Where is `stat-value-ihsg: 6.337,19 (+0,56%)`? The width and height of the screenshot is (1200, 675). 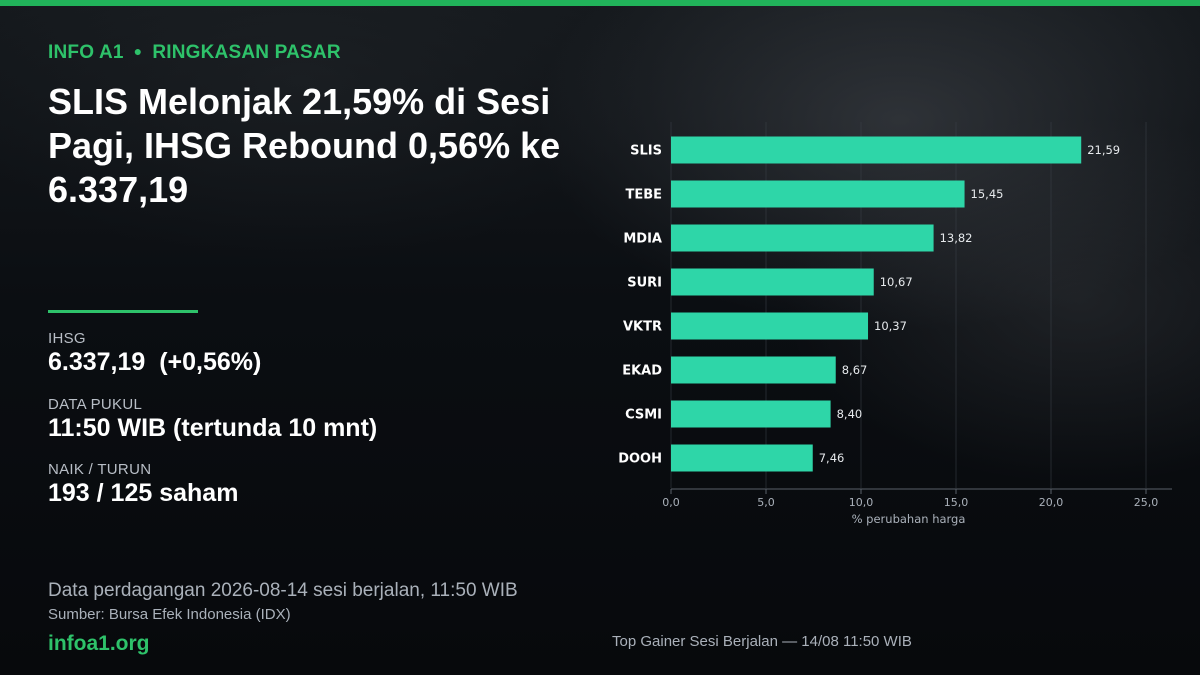 stat-value-ihsg: 6.337,19 (+0,56%) is located at coordinates (155, 362).